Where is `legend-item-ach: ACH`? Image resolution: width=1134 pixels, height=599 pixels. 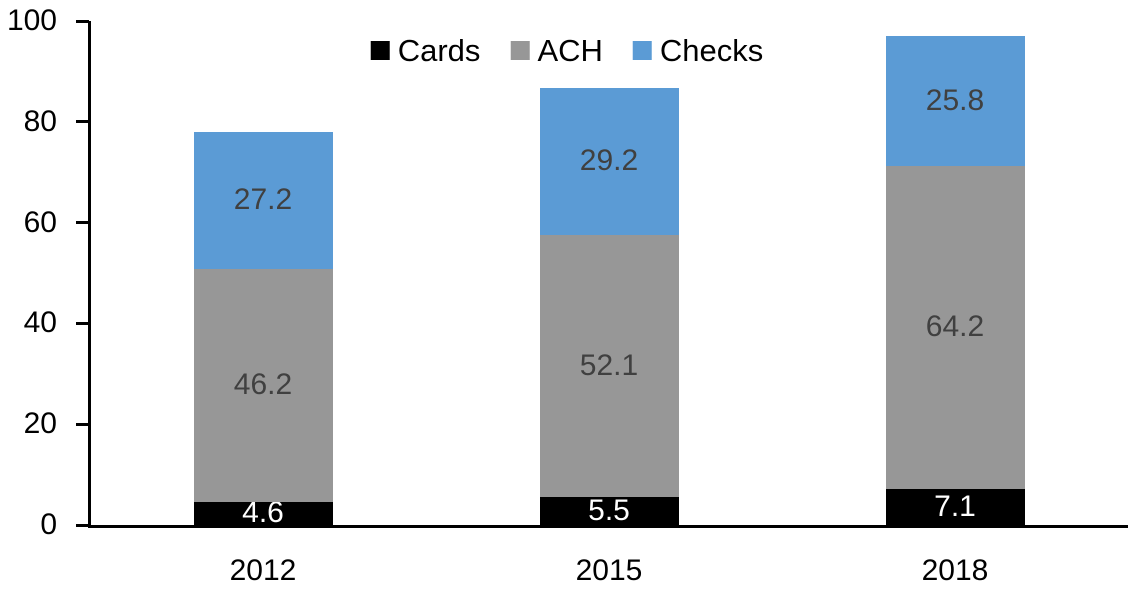 legend-item-ach: ACH is located at coordinates (556, 50).